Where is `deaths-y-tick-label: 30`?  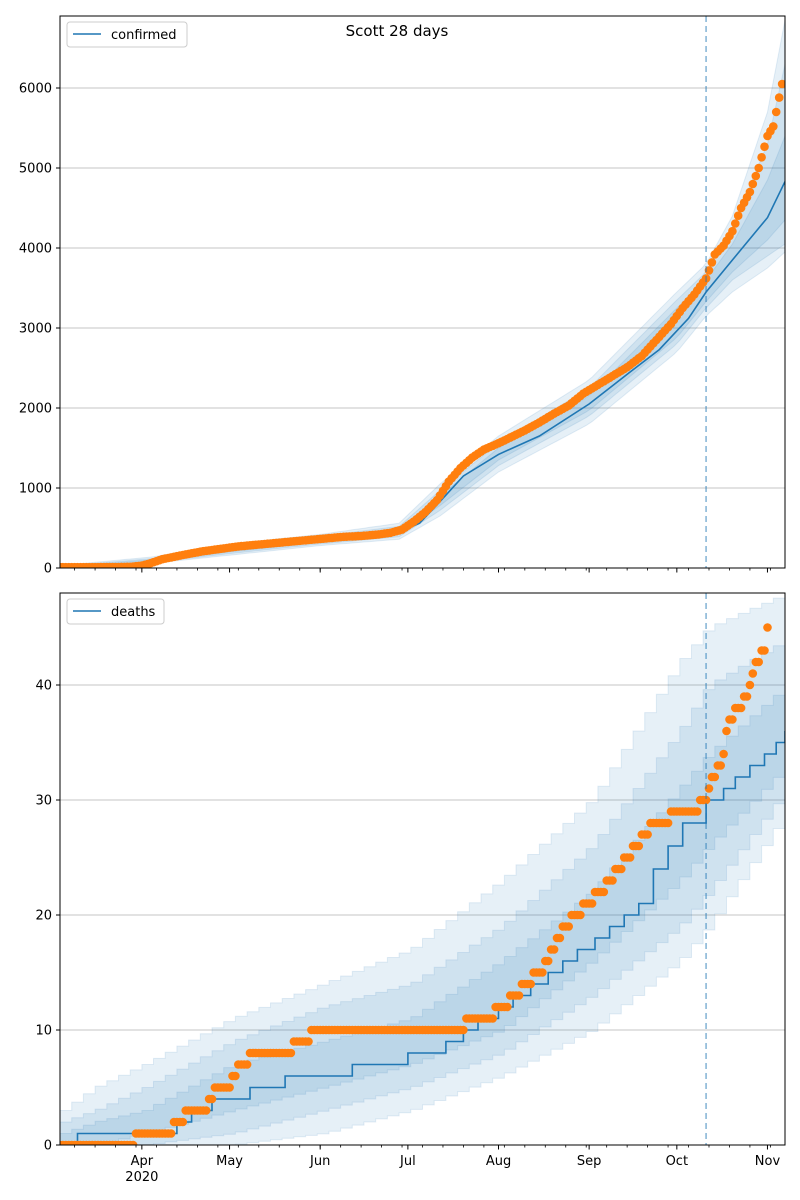 deaths-y-tick-label: 30 is located at coordinates (43, 801).